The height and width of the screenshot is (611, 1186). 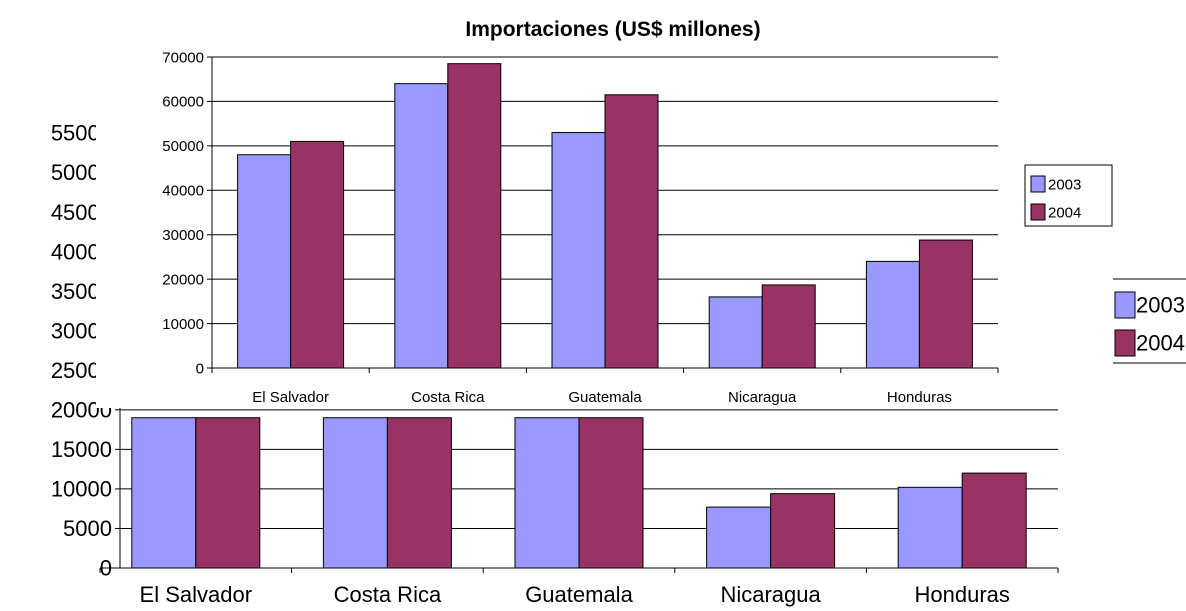 I want to click on back-legend: 2003 2004, so click(x=1149, y=321).